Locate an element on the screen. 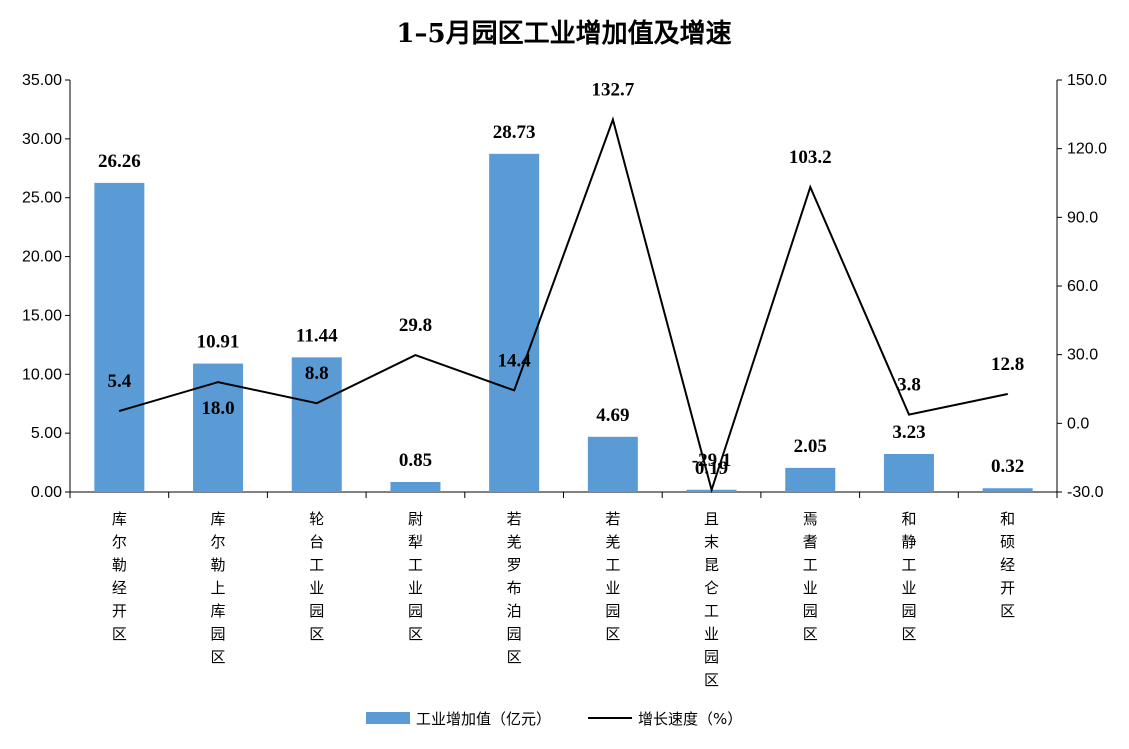 This screenshot has width=1129, height=749. right-tick-label: 90.0 is located at coordinates (1082, 217).